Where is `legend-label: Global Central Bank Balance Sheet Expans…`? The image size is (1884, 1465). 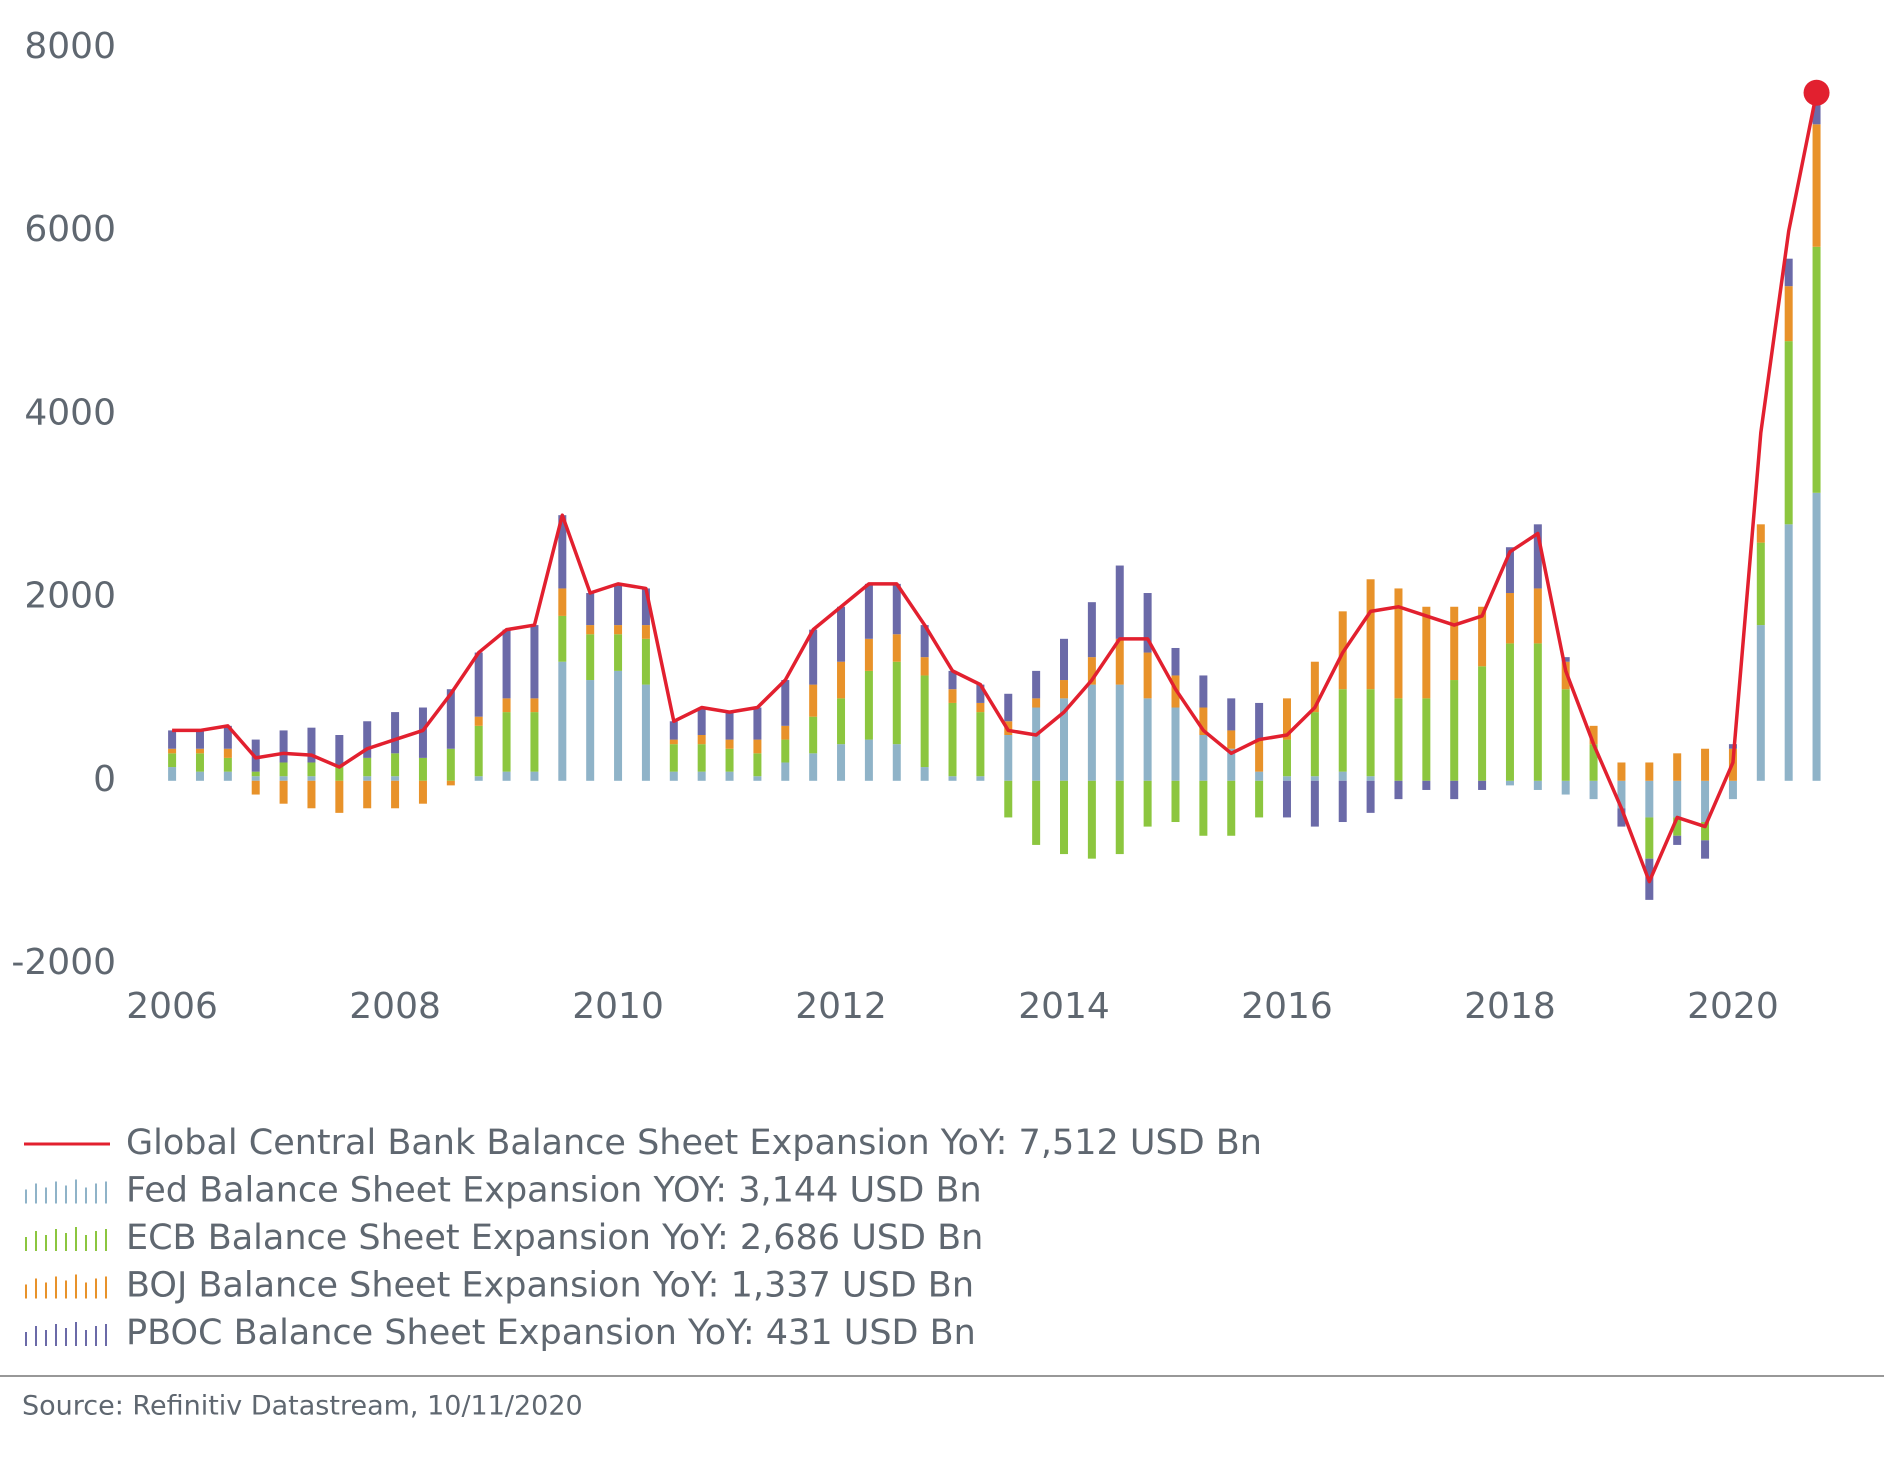
legend-label: Global Central Bank Balance Sheet Expans… is located at coordinates (694, 1143).